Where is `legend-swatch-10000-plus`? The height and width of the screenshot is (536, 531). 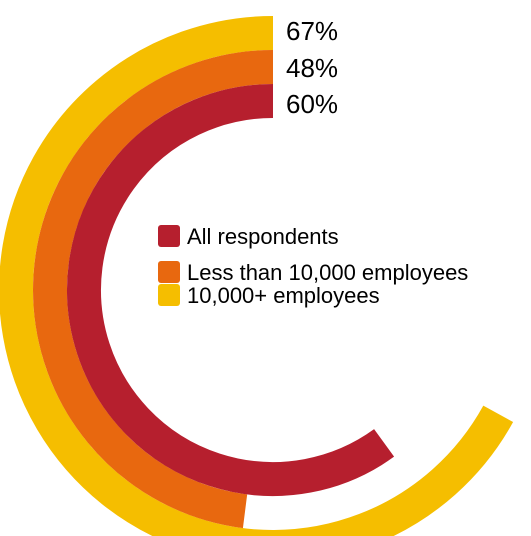 legend-swatch-10000-plus is located at coordinates (169, 295).